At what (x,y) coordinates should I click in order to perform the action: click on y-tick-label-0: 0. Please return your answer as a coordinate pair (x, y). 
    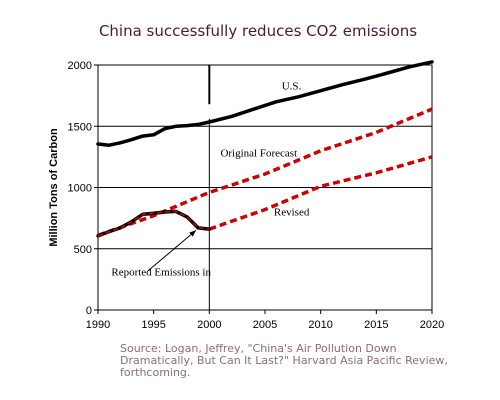
    Looking at the image, I should click on (89, 311).